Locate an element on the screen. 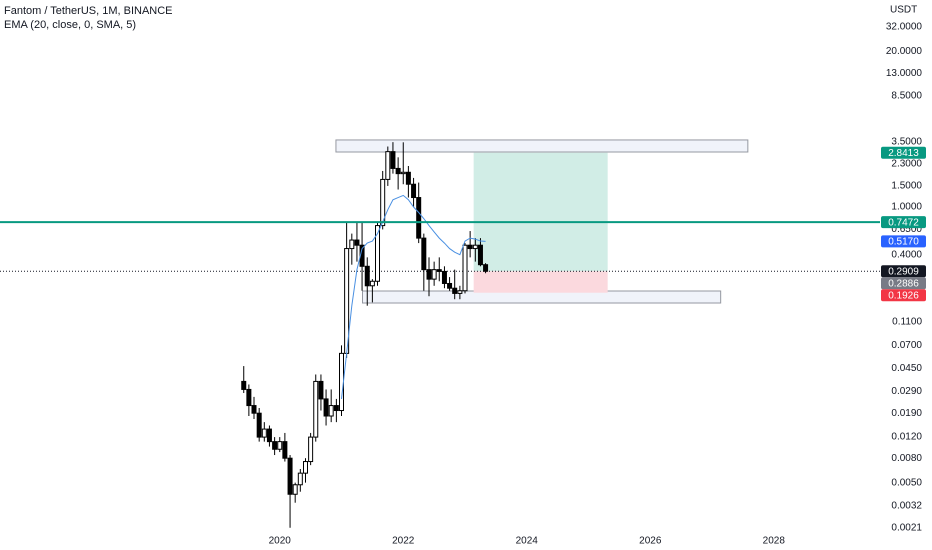 Image resolution: width=932 pixels, height=550 pixels. y-tick-label: 0.0450 is located at coordinates (906, 368).